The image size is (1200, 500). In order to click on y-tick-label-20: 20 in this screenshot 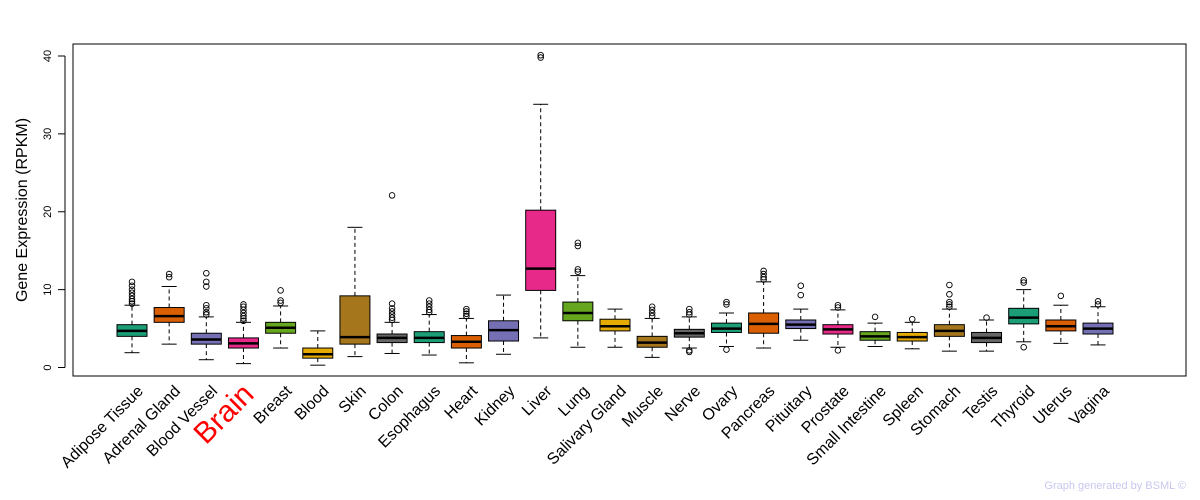, I will do `click(48, 212)`.